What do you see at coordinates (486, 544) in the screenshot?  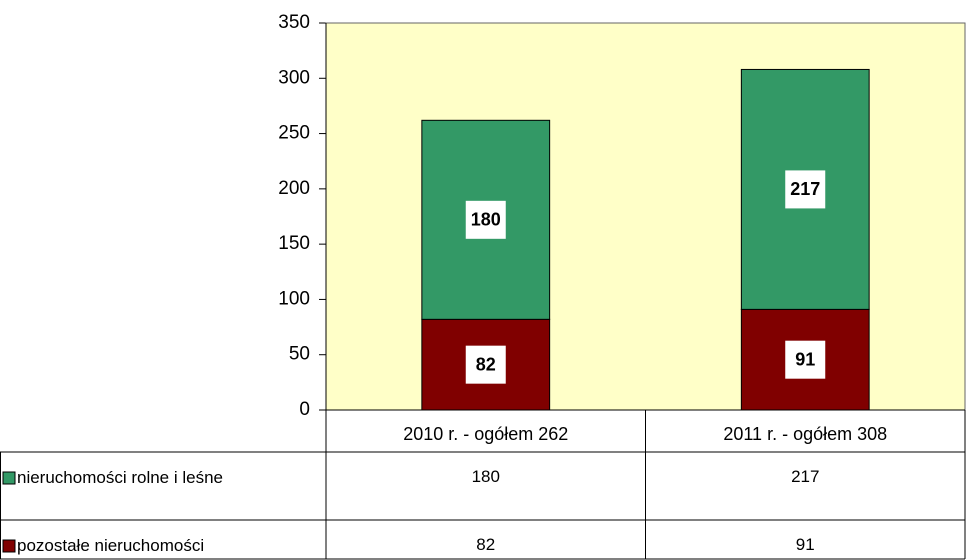 I see `table-value: 82` at bounding box center [486, 544].